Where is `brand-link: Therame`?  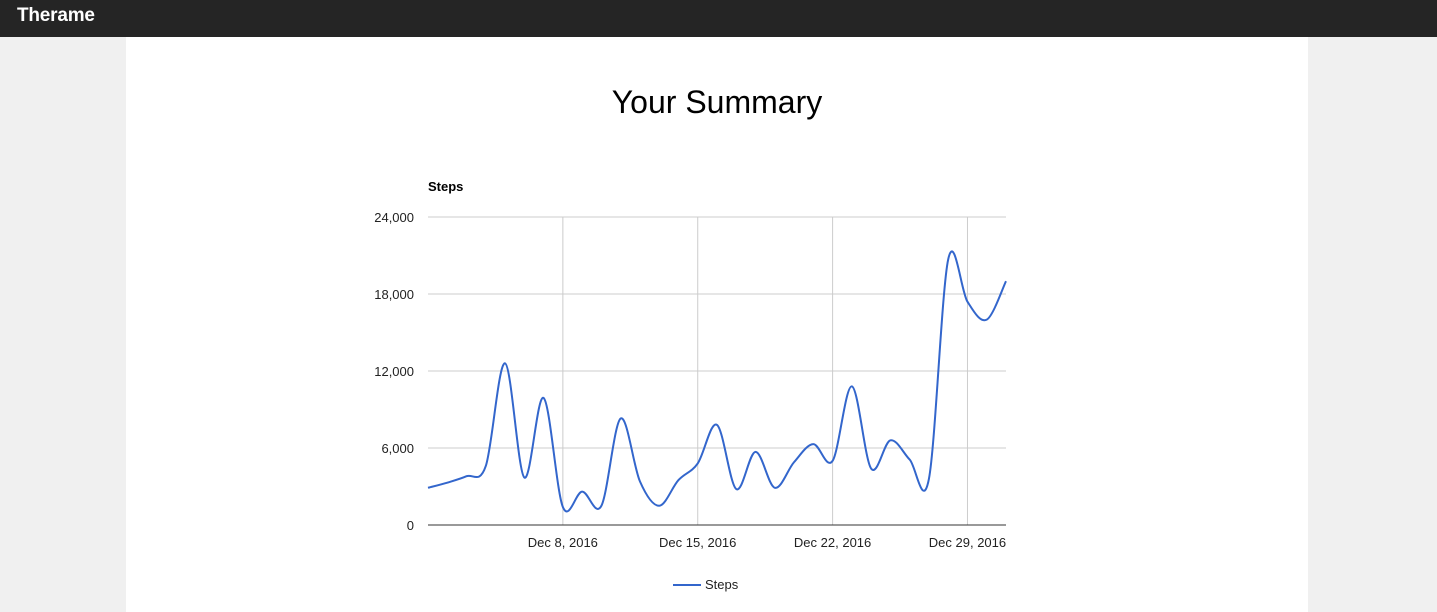
brand-link: Therame is located at coordinates (56, 15).